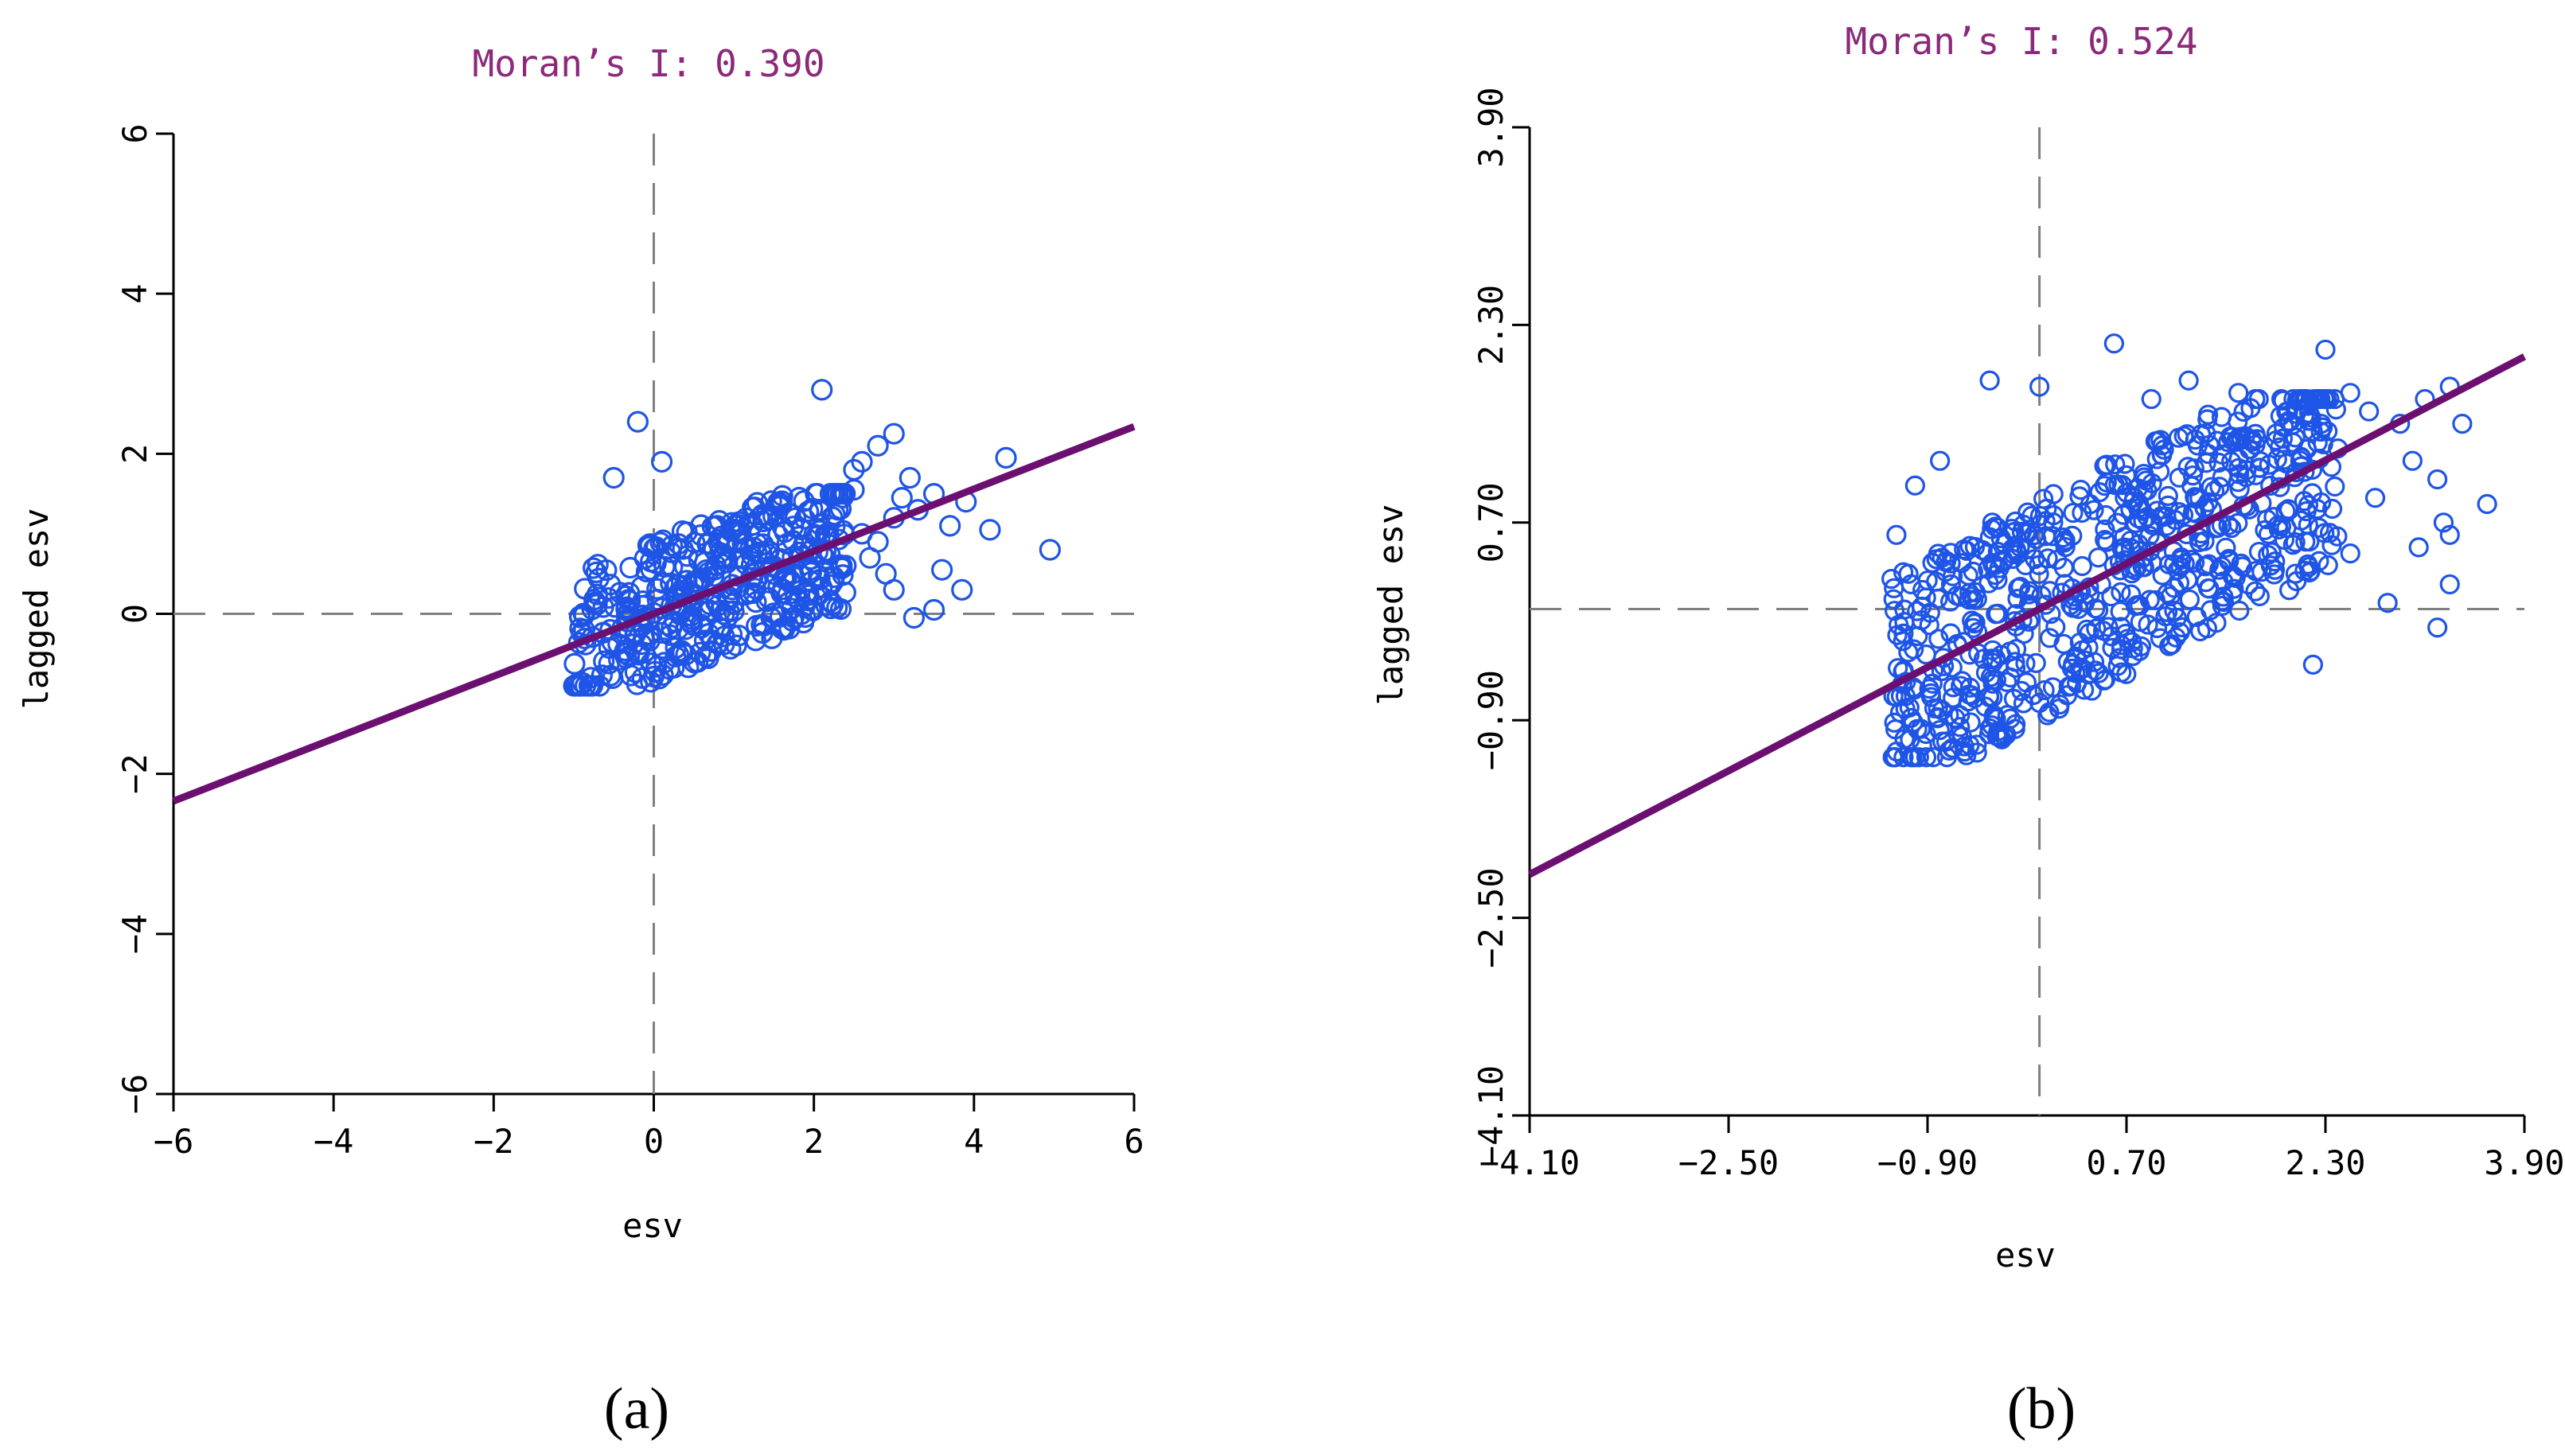 The width and height of the screenshot is (2565, 1456). What do you see at coordinates (1728, 1162) in the screenshot?
I see `x-tick-label: −2.50` at bounding box center [1728, 1162].